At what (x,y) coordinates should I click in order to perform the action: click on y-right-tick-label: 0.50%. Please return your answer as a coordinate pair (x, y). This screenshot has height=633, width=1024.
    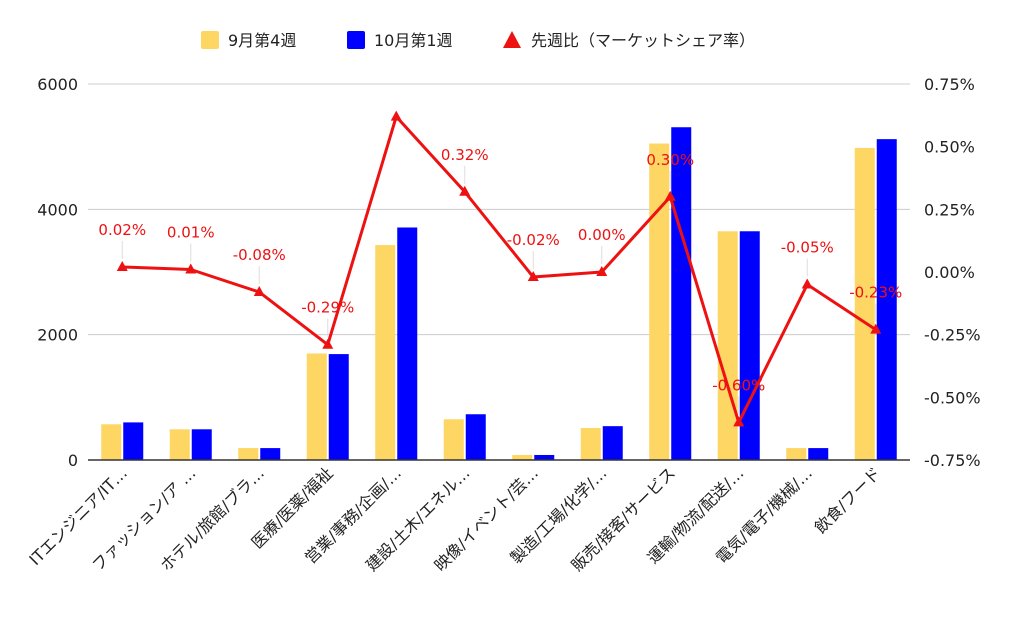
    Looking at the image, I should click on (949, 147).